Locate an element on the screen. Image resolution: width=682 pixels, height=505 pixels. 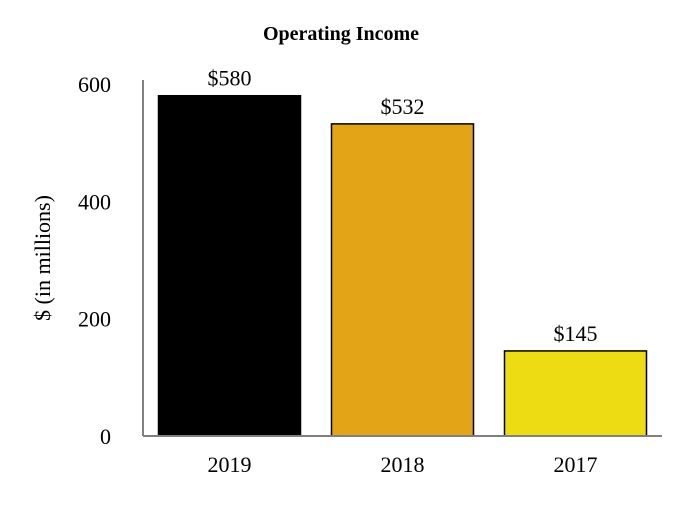
data-label-2018: $532 is located at coordinates (403, 106).